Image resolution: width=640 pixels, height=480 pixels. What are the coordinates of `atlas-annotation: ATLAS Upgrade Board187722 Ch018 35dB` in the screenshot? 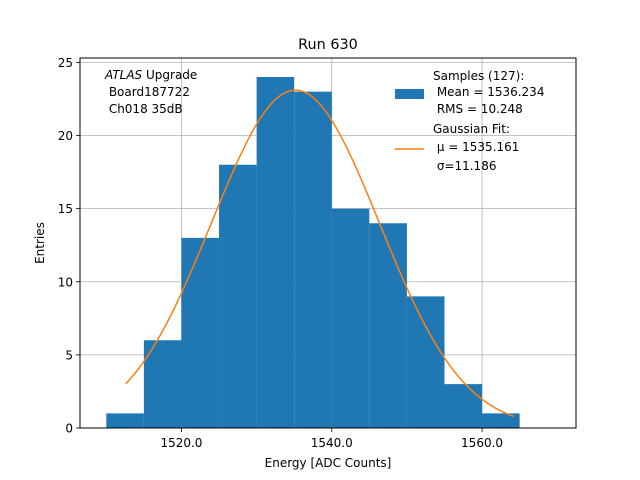 It's located at (150, 92).